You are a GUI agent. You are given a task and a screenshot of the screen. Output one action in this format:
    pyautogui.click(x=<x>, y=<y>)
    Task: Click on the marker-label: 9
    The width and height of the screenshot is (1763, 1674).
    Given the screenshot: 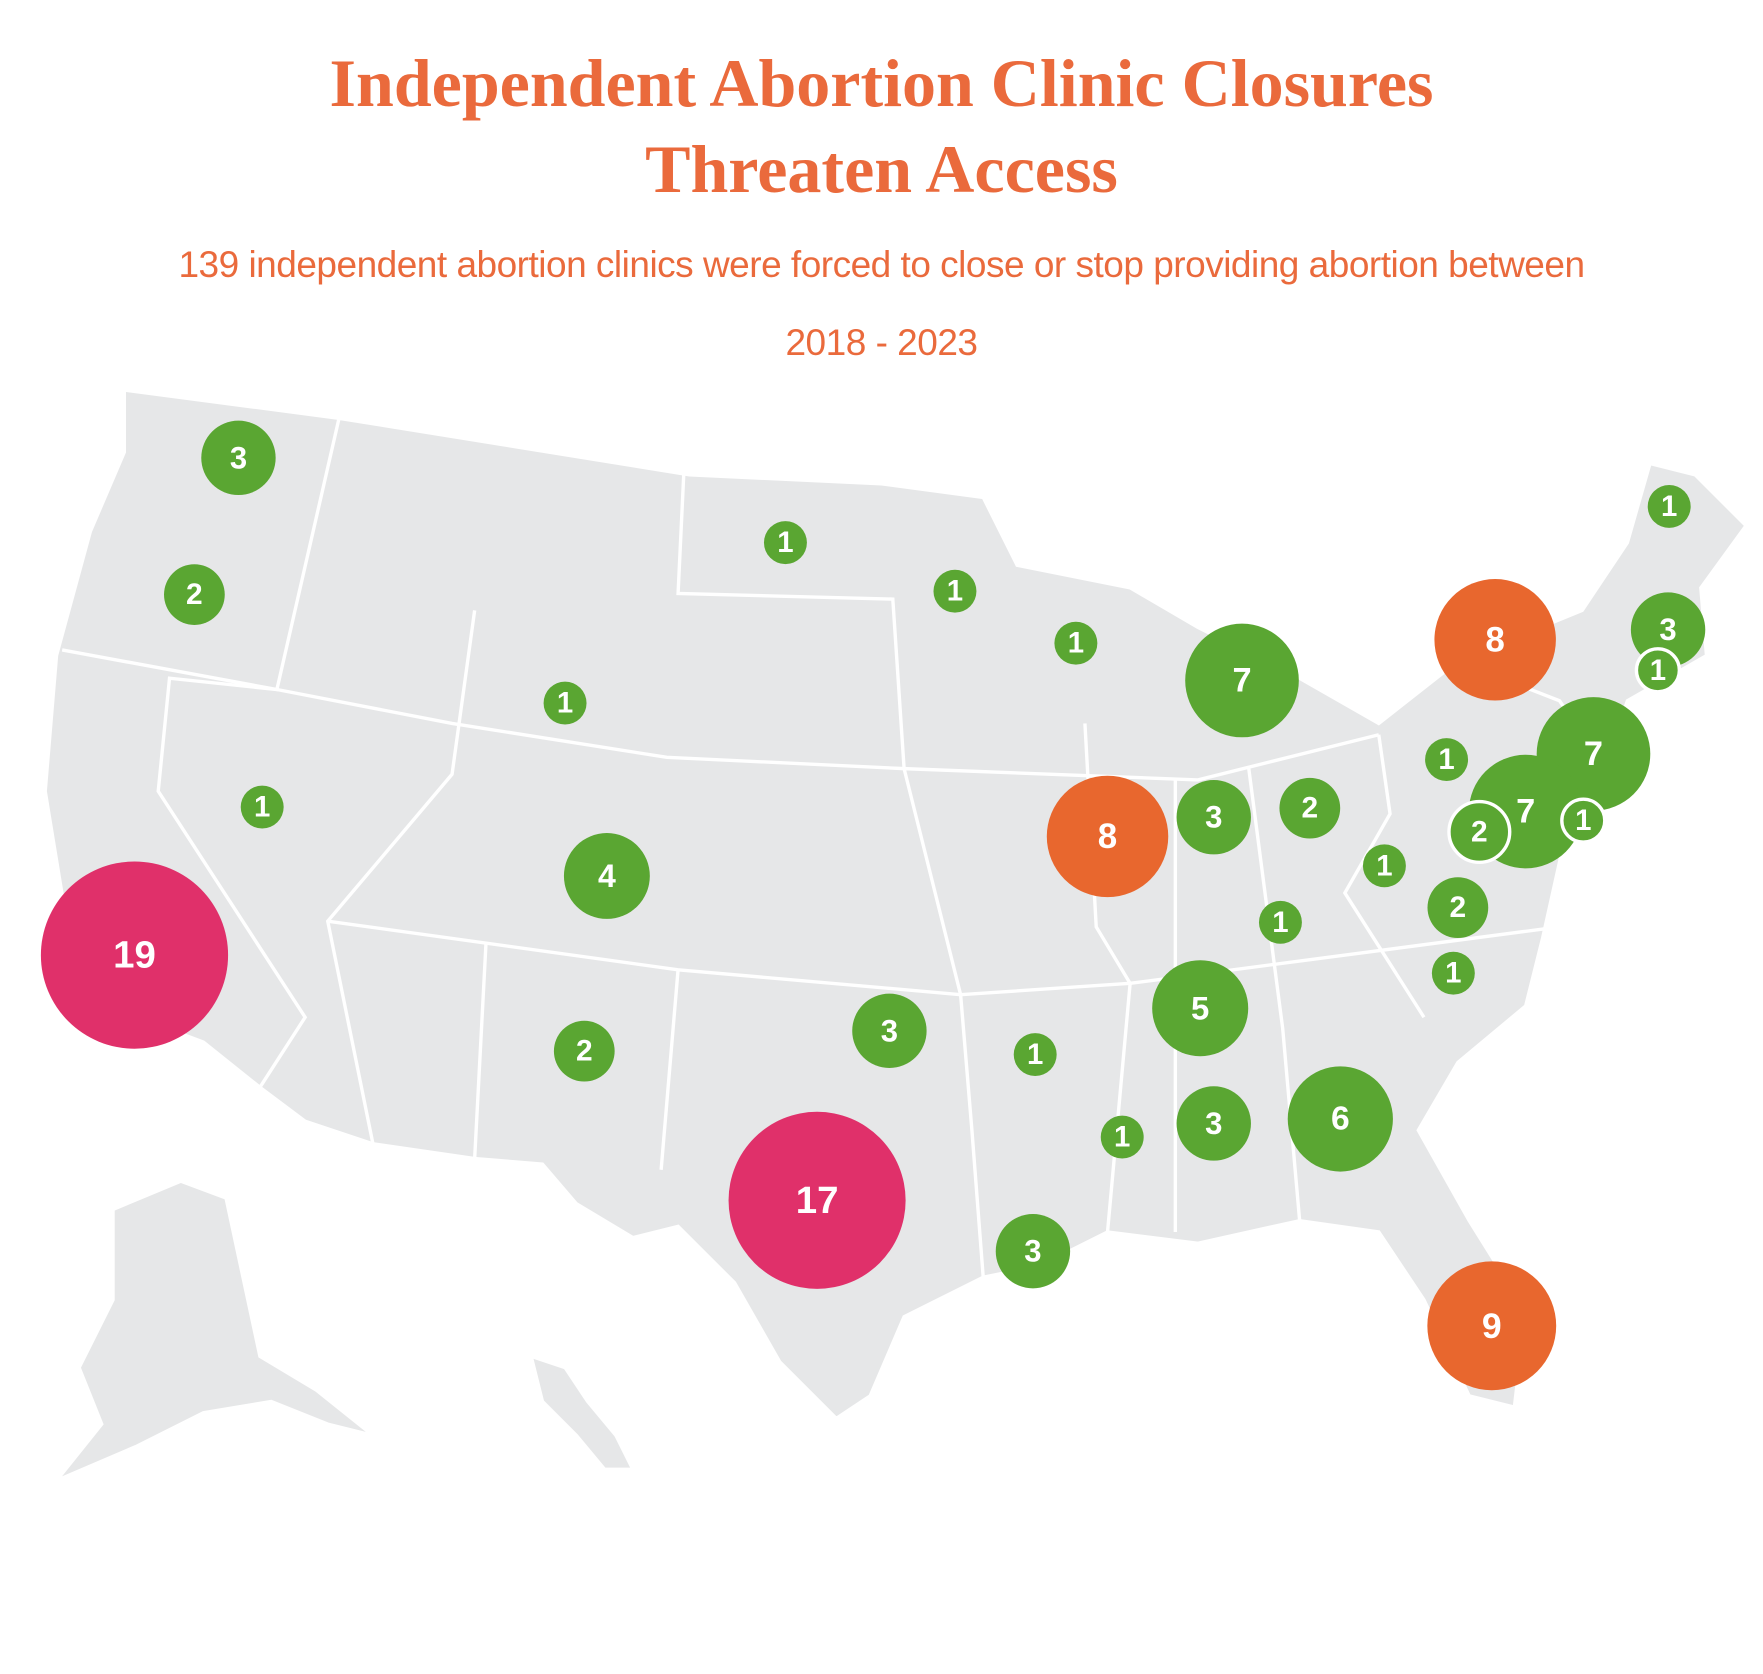 What is the action you would take?
    pyautogui.click(x=1492, y=1326)
    